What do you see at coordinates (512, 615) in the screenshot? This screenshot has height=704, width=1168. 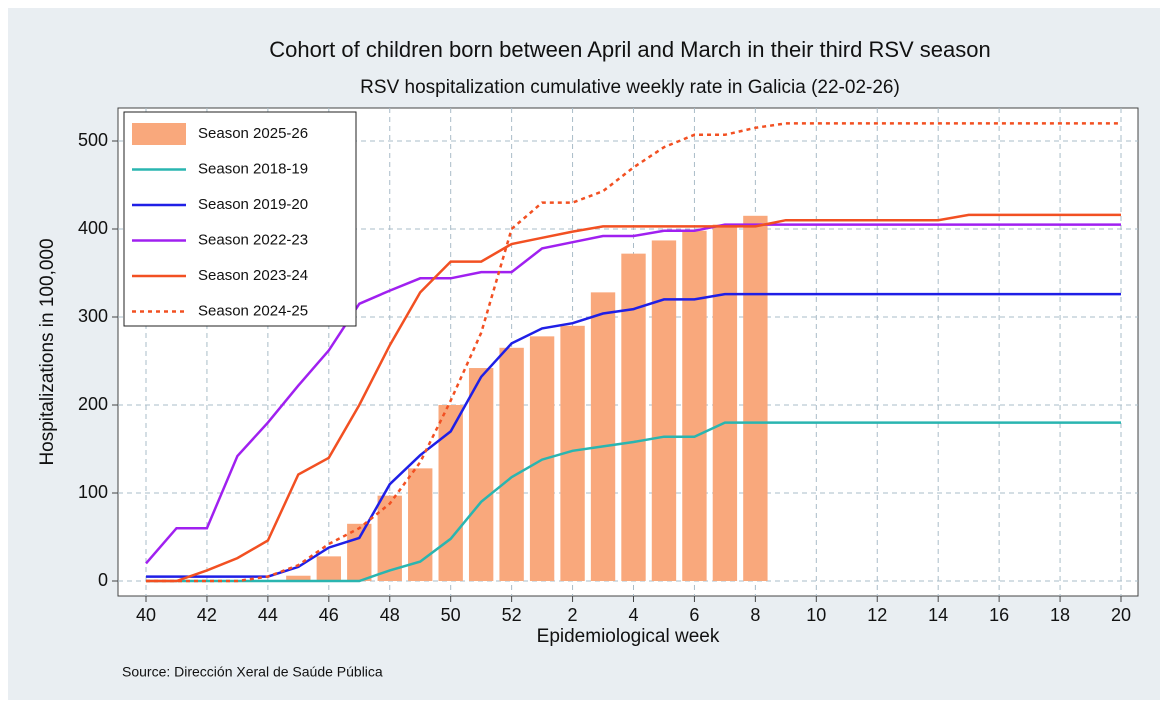 I see `x-tick-label: 52` at bounding box center [512, 615].